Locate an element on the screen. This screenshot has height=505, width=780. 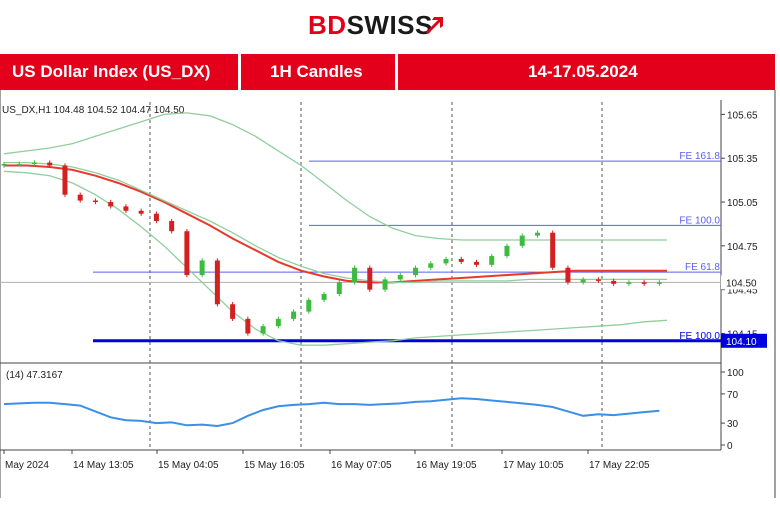
time-tick-label: 16 May 07:05 is located at coordinates (361, 465).